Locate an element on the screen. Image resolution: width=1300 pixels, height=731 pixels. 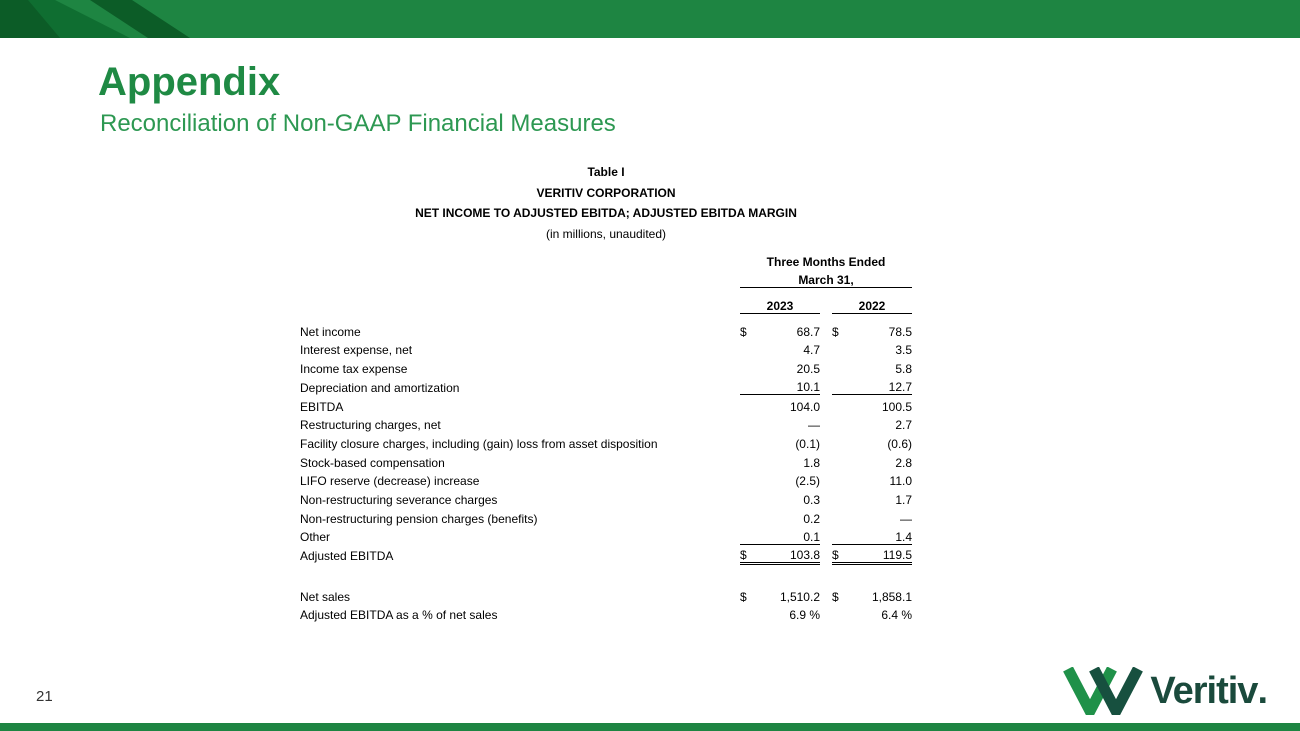
value-2023: 68.7 is located at coordinates (808, 331).